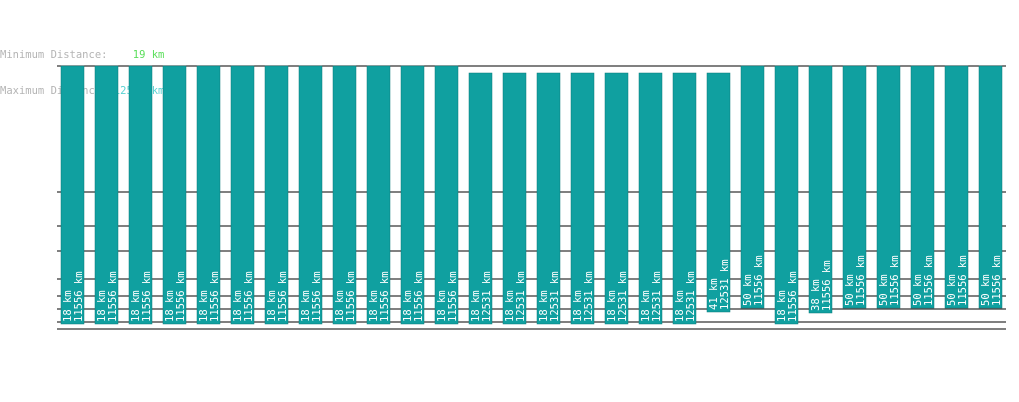 This screenshot has height=402, width=1019. What do you see at coordinates (148, 55) in the screenshot?
I see `min-distance-value: 19 km` at bounding box center [148, 55].